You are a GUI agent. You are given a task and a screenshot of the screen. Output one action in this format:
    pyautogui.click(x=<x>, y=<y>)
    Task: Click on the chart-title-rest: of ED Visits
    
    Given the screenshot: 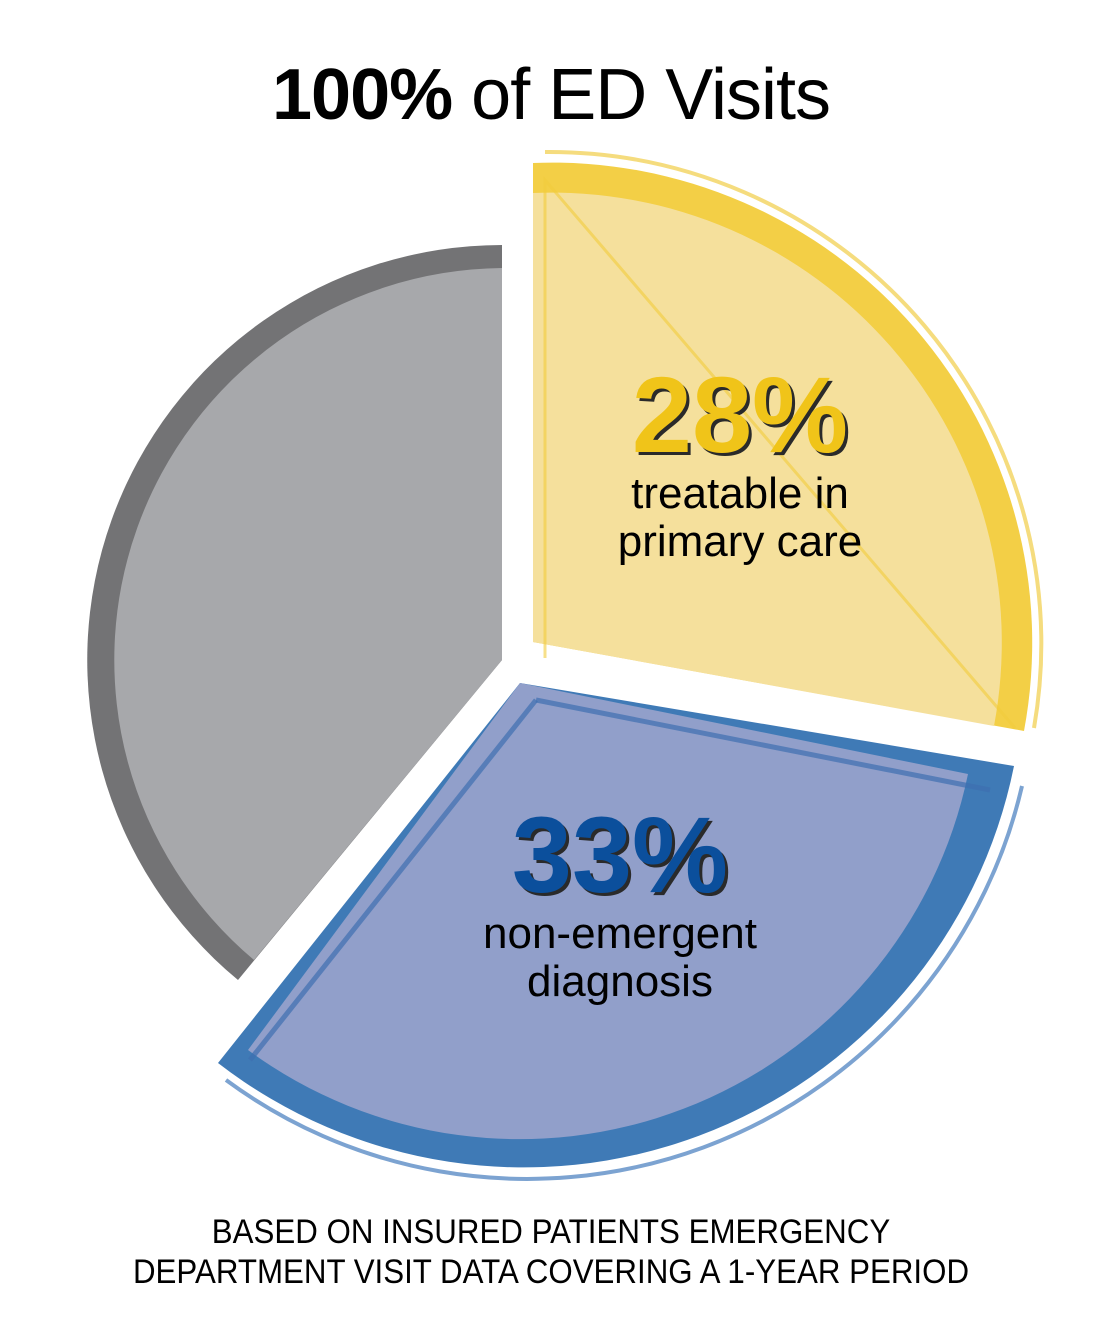 What is the action you would take?
    pyautogui.click(x=641, y=95)
    